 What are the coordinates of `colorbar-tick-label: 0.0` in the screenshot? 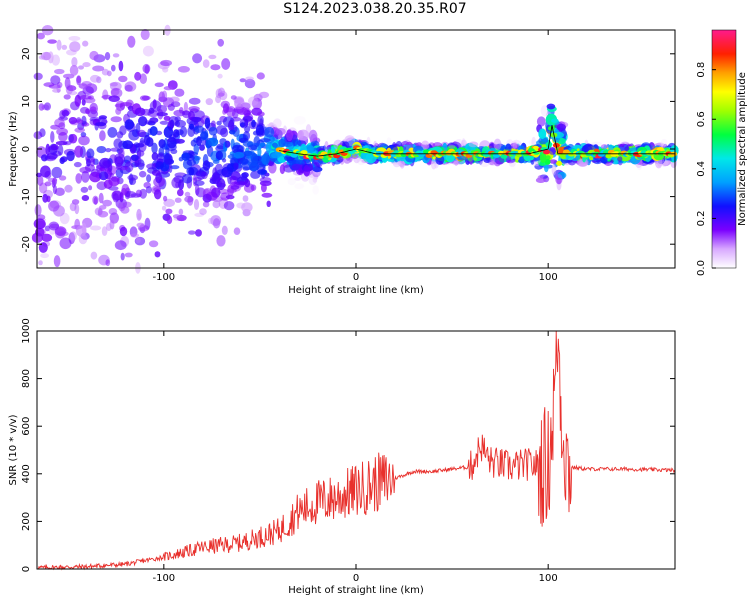 It's located at (701, 268).